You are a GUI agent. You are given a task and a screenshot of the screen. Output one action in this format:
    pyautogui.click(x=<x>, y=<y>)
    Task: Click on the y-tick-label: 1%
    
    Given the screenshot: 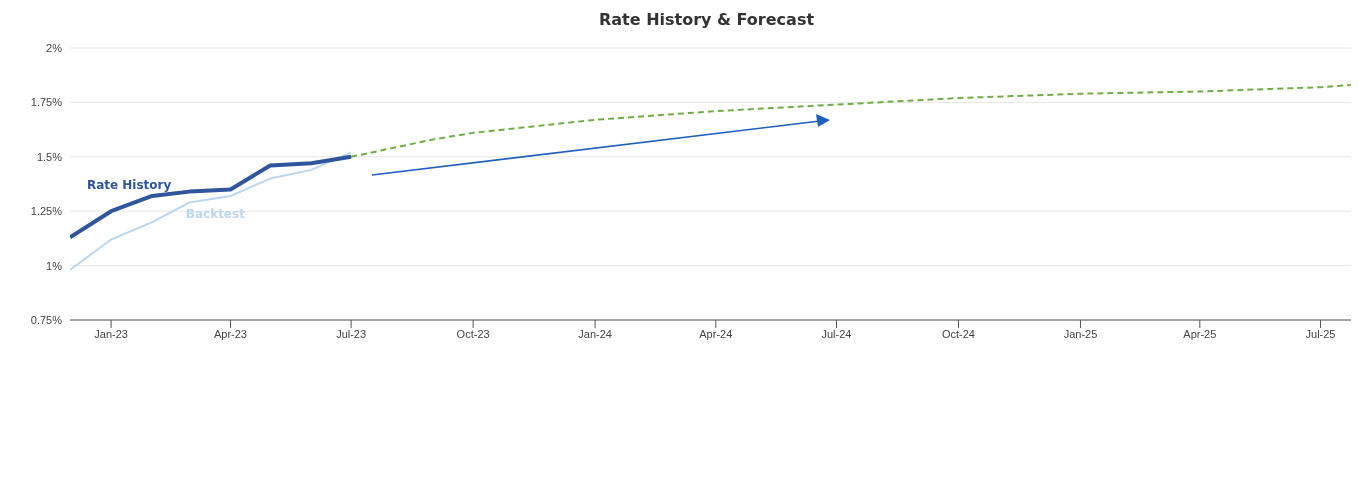 What is the action you would take?
    pyautogui.click(x=54, y=265)
    